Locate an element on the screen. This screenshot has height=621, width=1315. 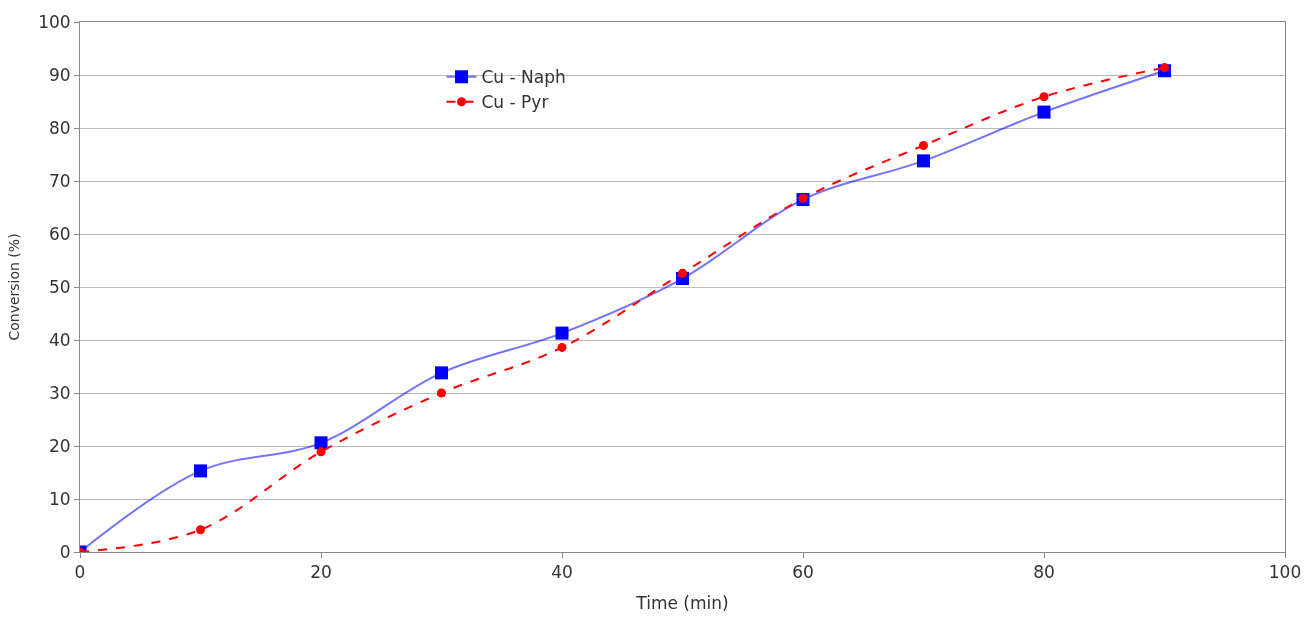
x-tick-label: 100 is located at coordinates (1285, 572).